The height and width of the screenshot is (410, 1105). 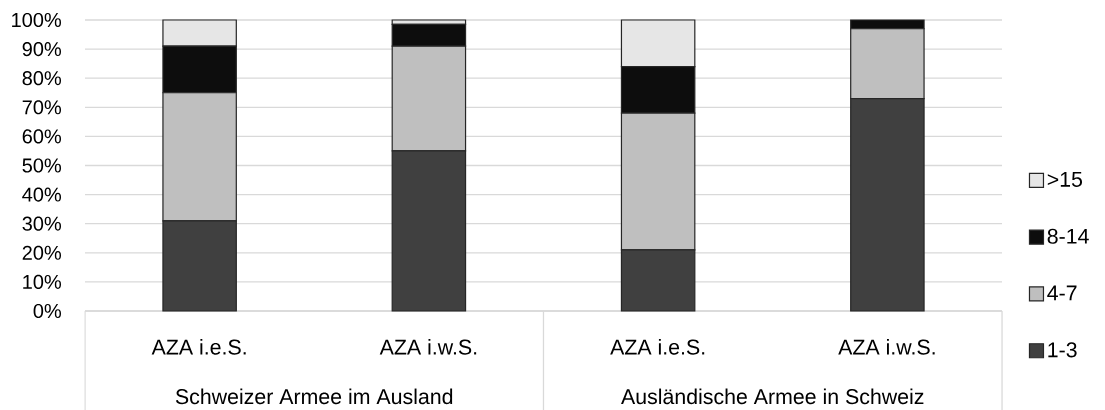 I want to click on y-tick-label: 10%, so click(x=42, y=281).